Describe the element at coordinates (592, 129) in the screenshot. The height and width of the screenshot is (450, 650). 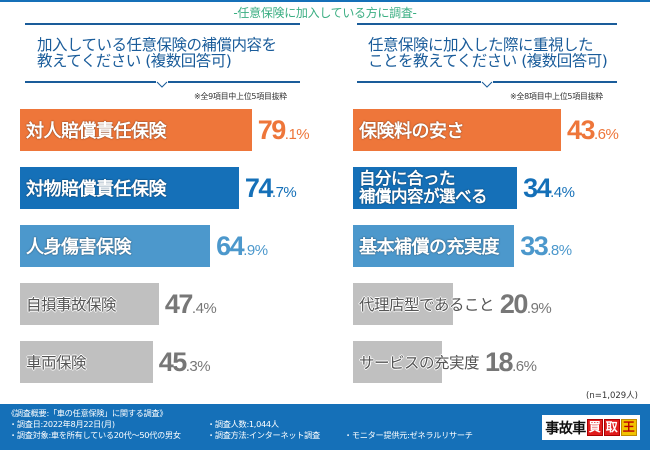
I see `right-bar-value: 43.6%` at that location.